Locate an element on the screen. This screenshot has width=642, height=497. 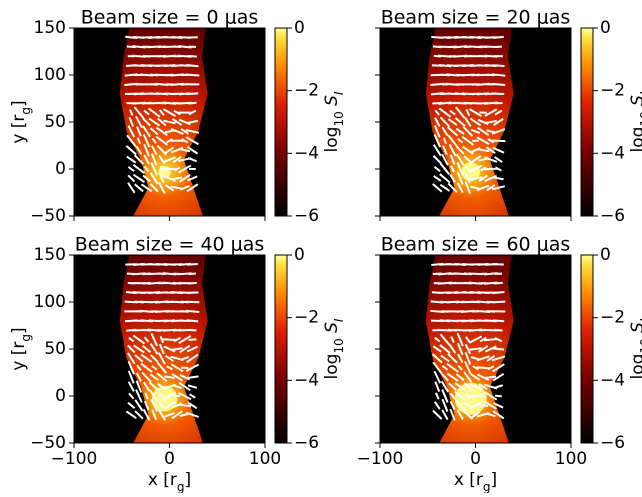
panel-title: Beam size = 20 μas is located at coordinates (476, 18).